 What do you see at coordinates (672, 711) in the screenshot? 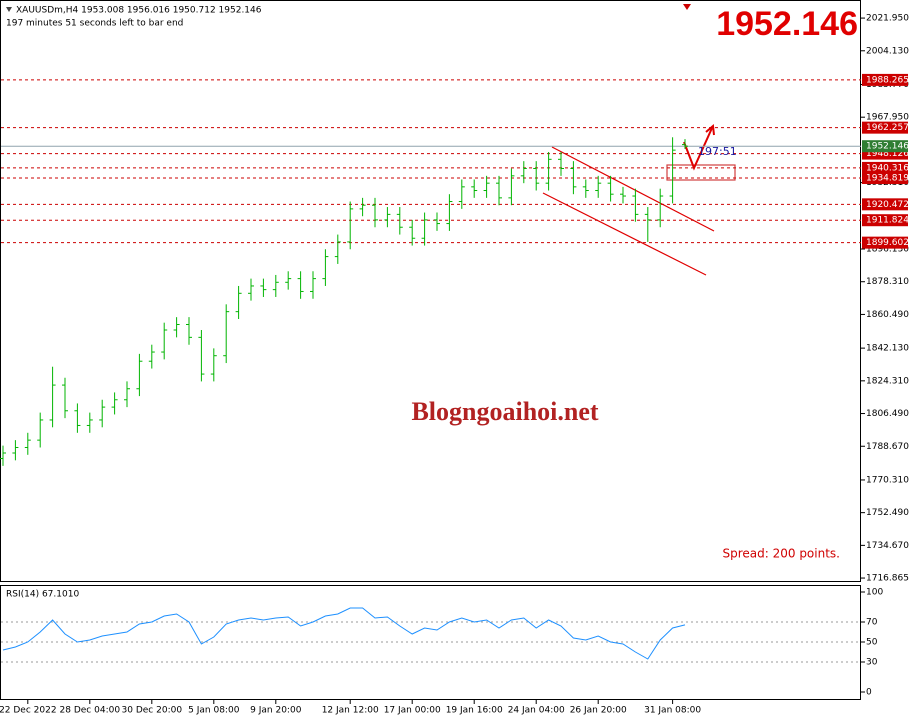
I see `x-tick-label: 31 Jan 08:00` at bounding box center [672, 711].